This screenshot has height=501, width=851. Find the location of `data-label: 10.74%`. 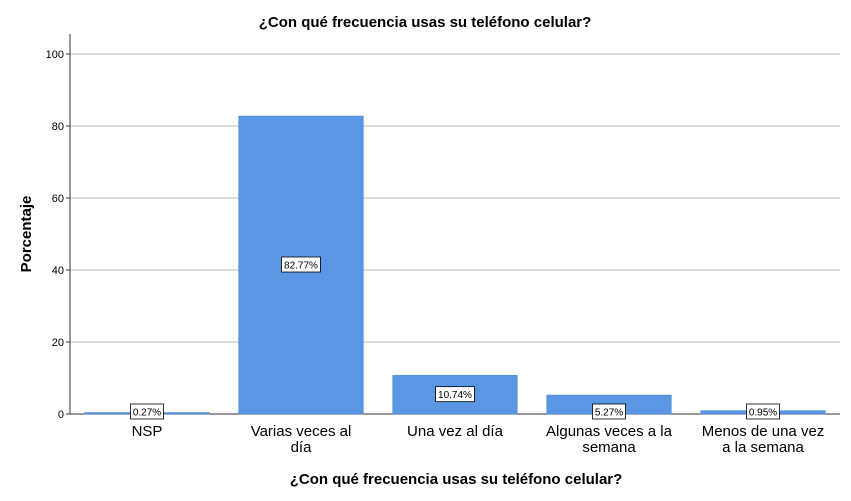

data-label: 10.74% is located at coordinates (455, 395).